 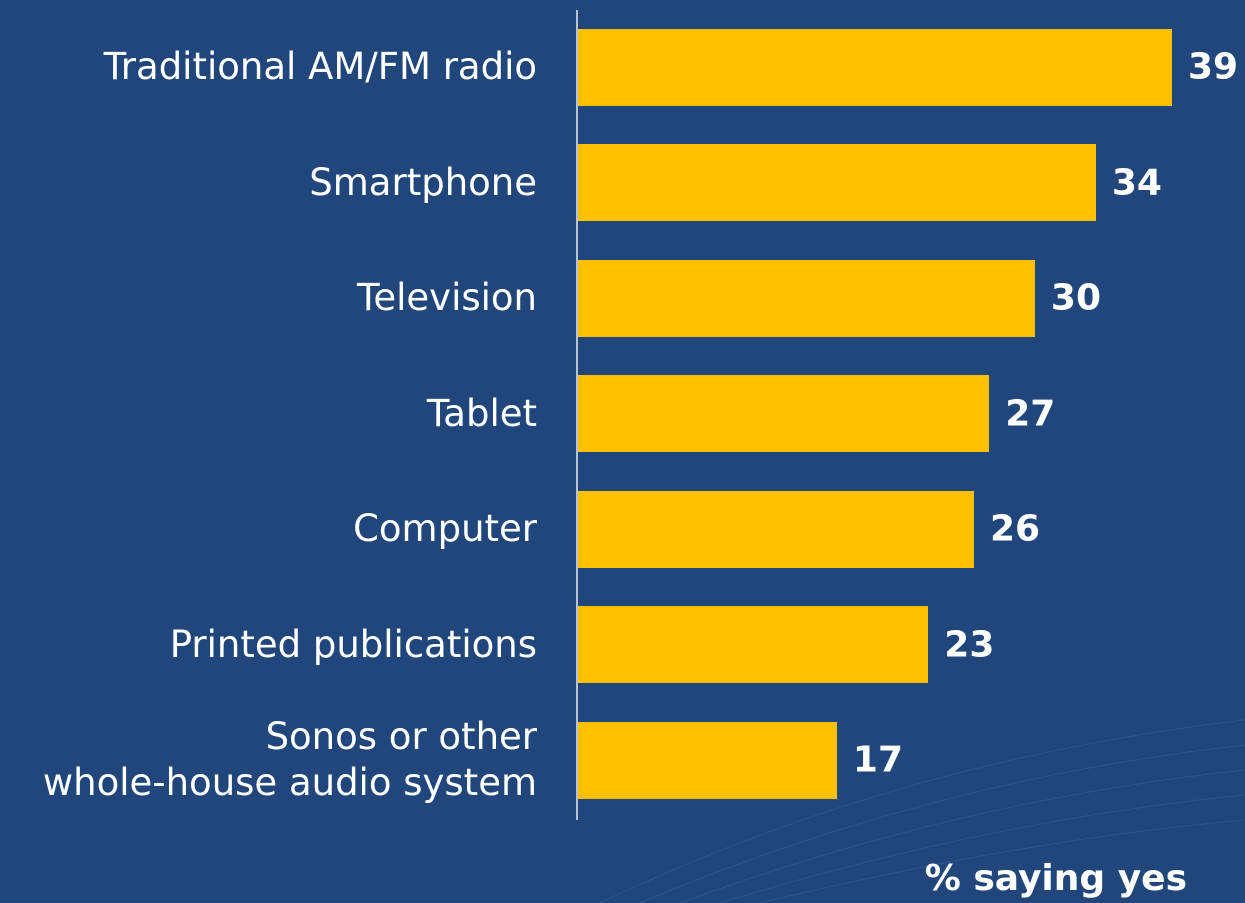 I want to click on data-label: 30, so click(x=1076, y=298).